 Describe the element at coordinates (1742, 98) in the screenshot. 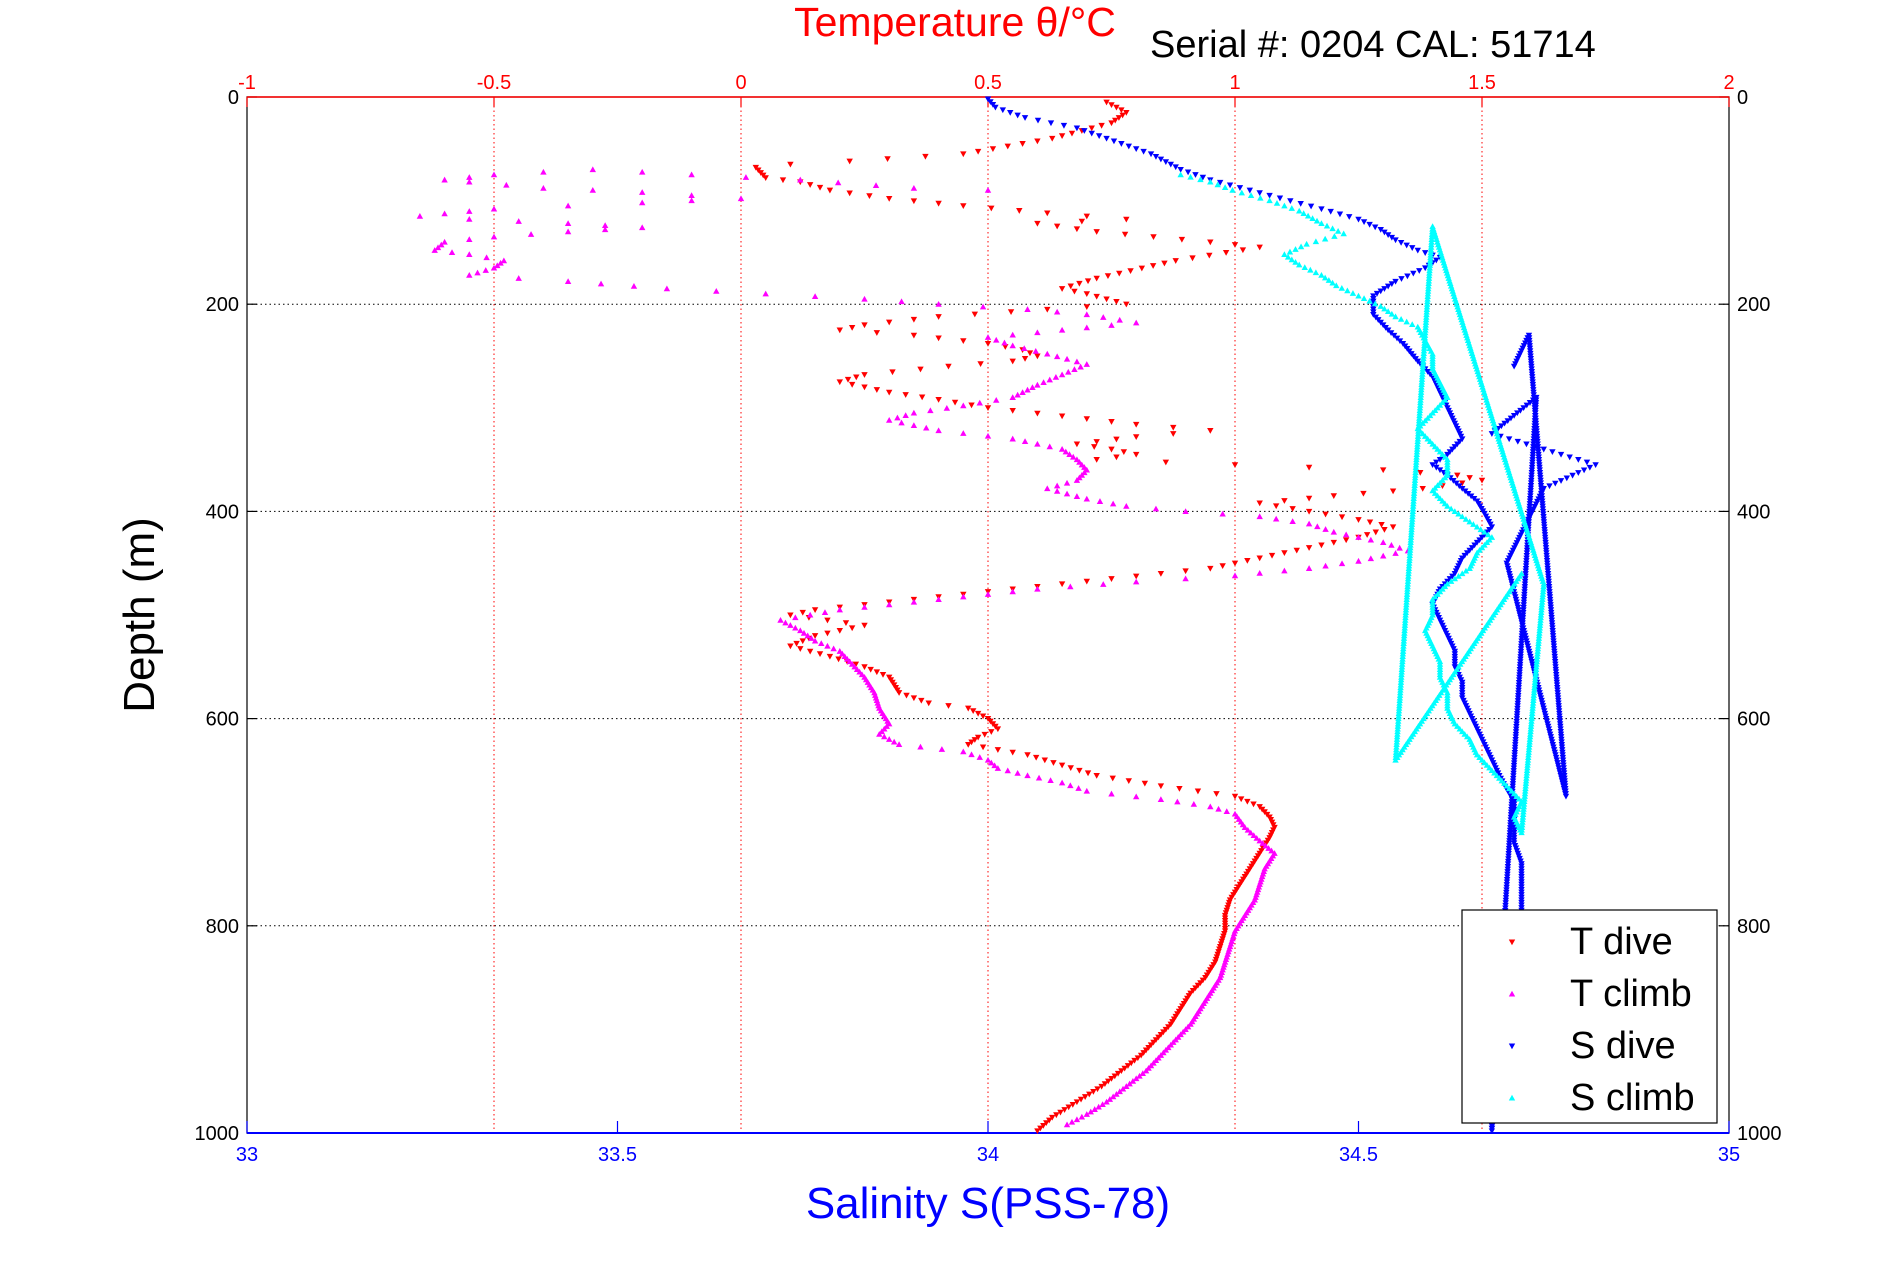

I see `depth-tick-label-right: 0` at that location.